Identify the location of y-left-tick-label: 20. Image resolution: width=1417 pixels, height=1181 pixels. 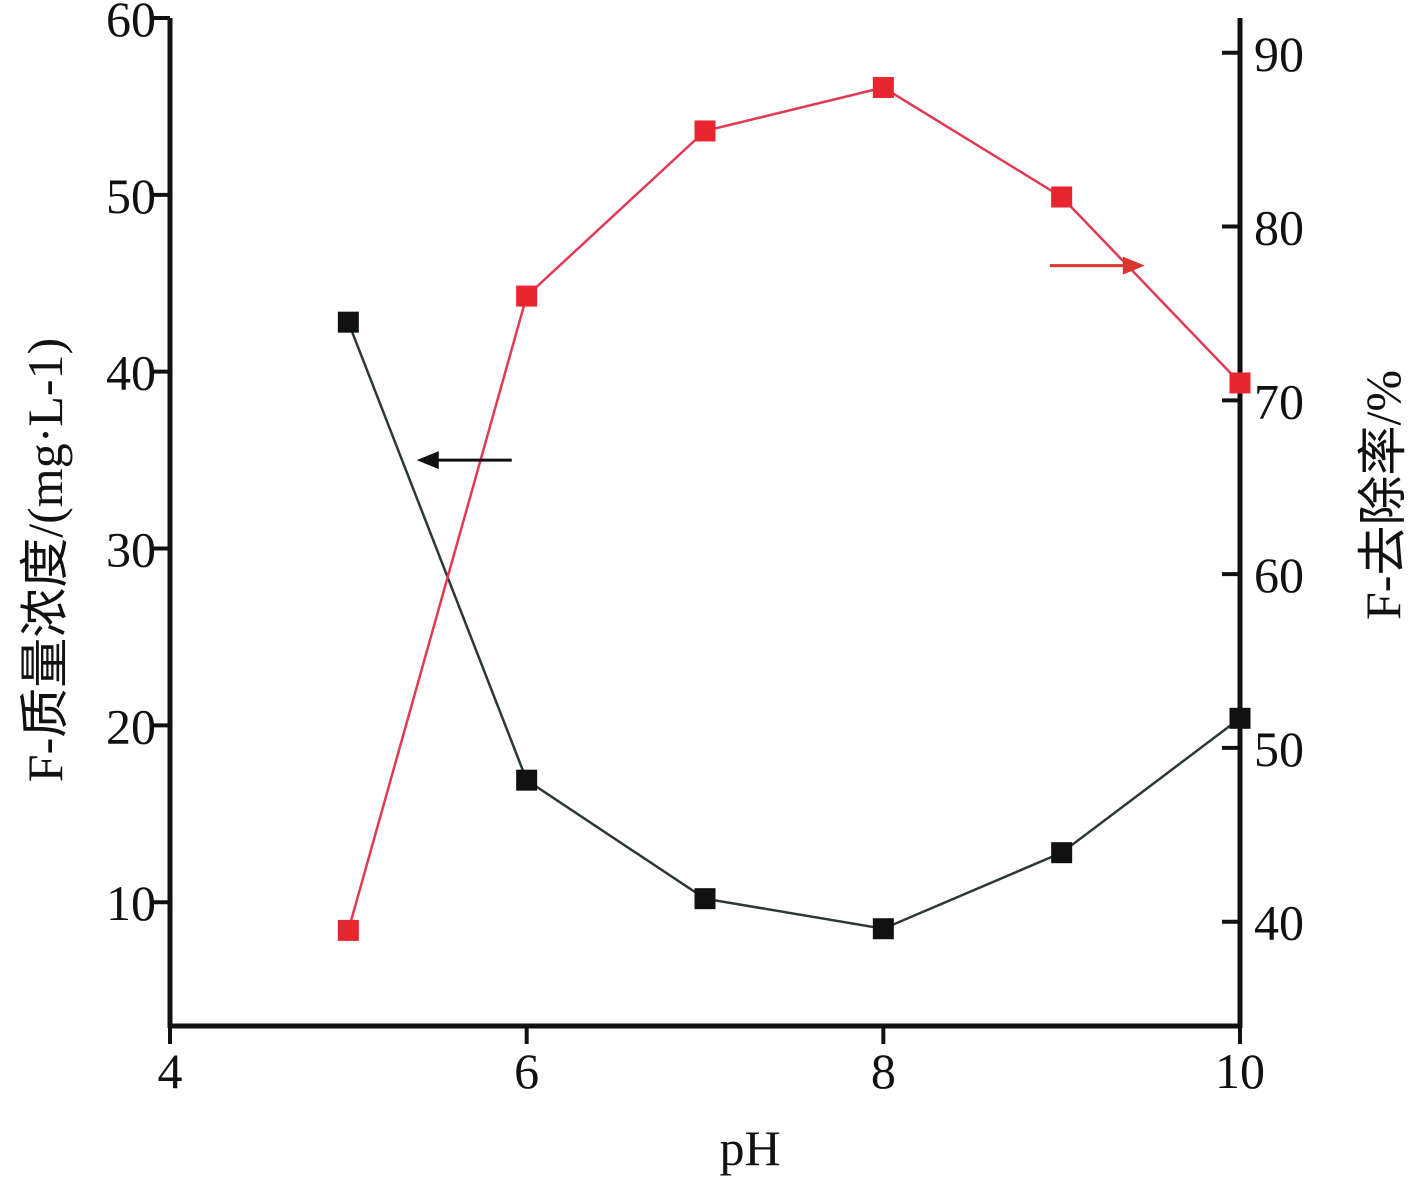
(131, 726).